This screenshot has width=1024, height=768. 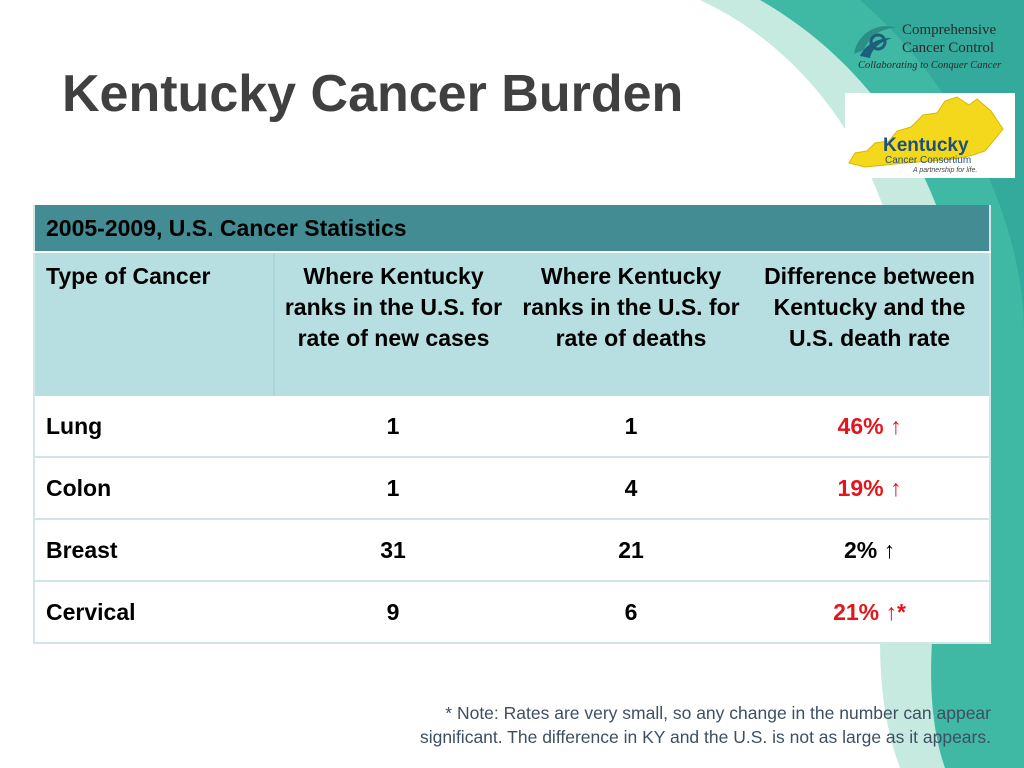 What do you see at coordinates (945, 170) in the screenshot?
I see `kcc-logo-tagline: A partnership for life.` at bounding box center [945, 170].